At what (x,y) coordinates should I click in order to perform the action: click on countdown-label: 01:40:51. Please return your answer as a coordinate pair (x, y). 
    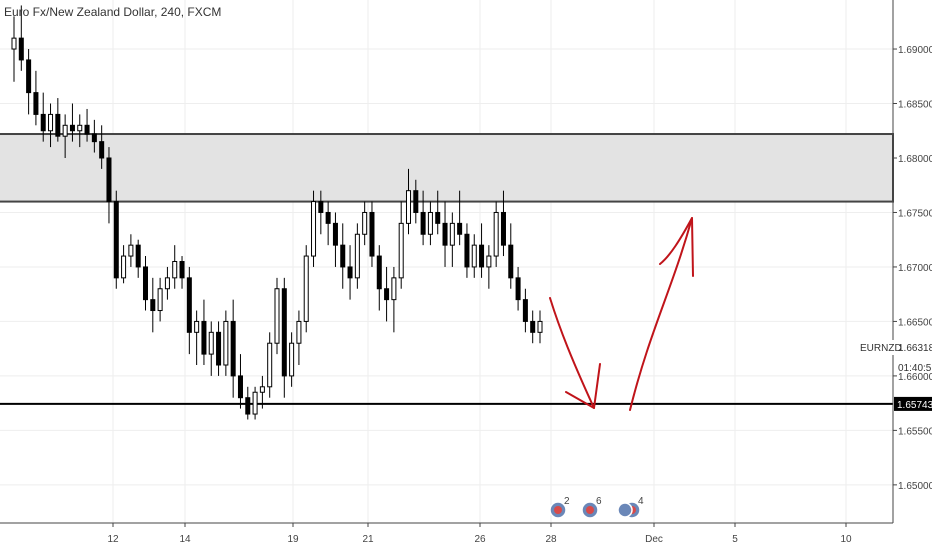
    Looking at the image, I should click on (915, 368).